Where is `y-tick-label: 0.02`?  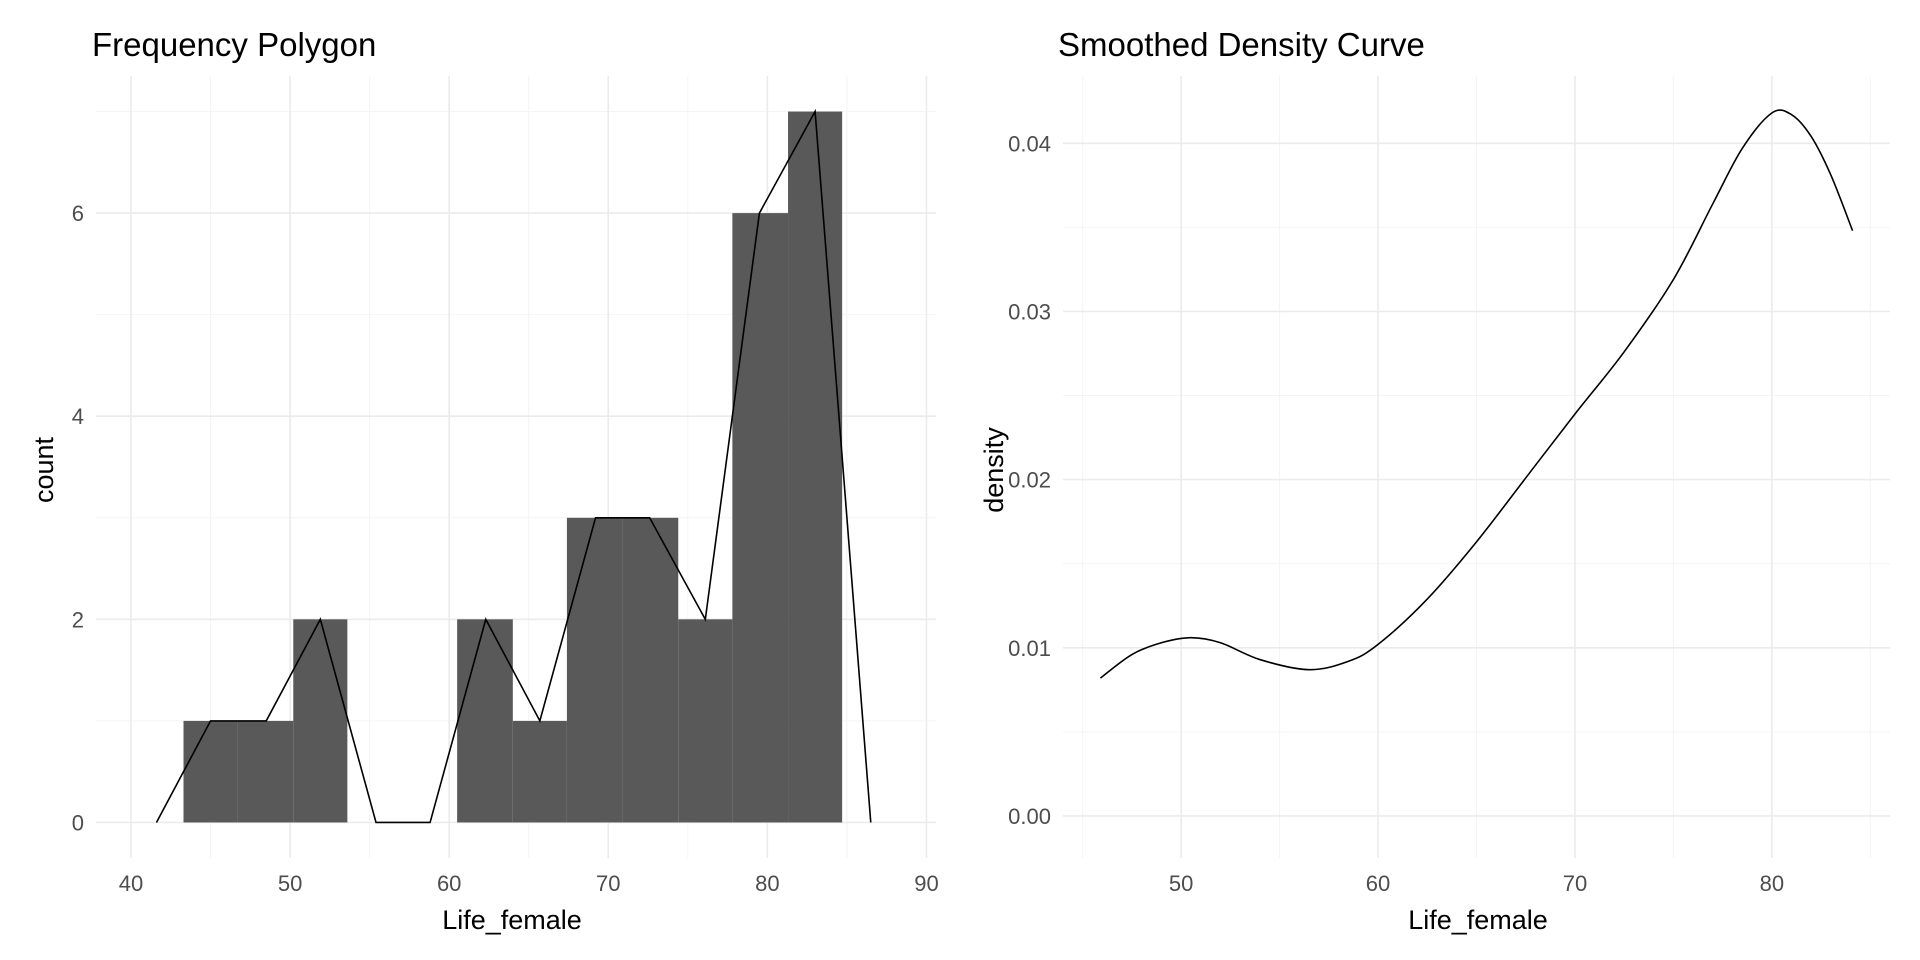 y-tick-label: 0.02 is located at coordinates (1029, 480).